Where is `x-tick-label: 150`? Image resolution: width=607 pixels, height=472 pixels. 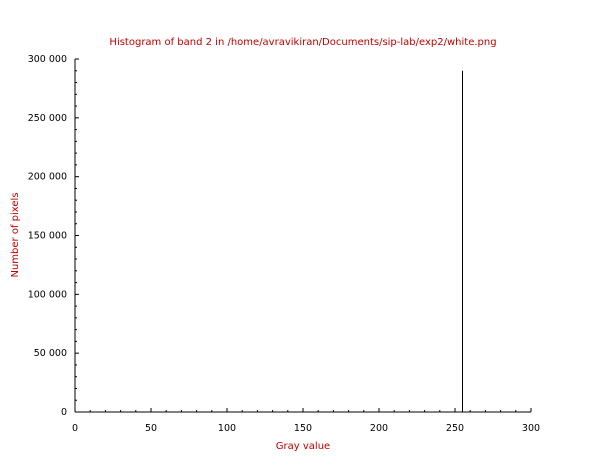
x-tick-label: 150 is located at coordinates (303, 428).